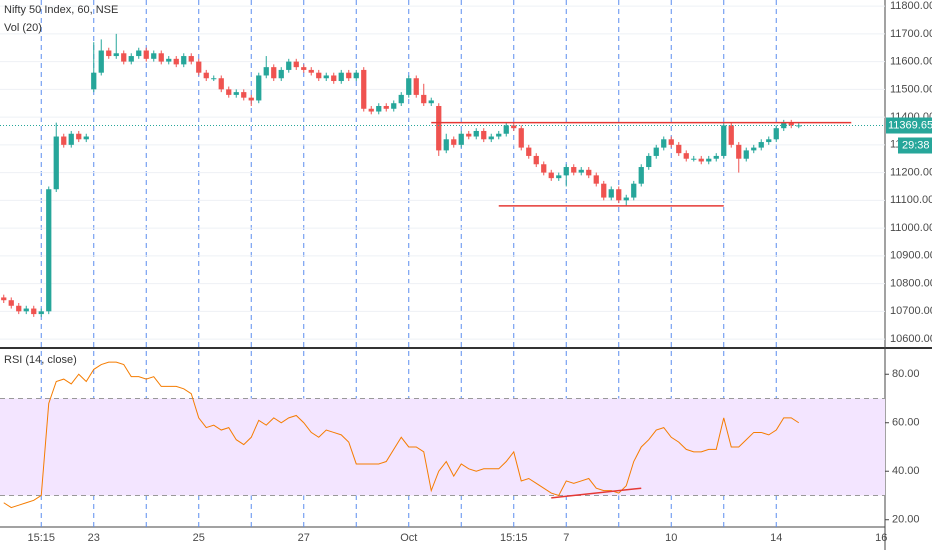 The width and height of the screenshot is (932, 550). What do you see at coordinates (906, 423) in the screenshot?
I see `y-tick-label: 60.00` at bounding box center [906, 423].